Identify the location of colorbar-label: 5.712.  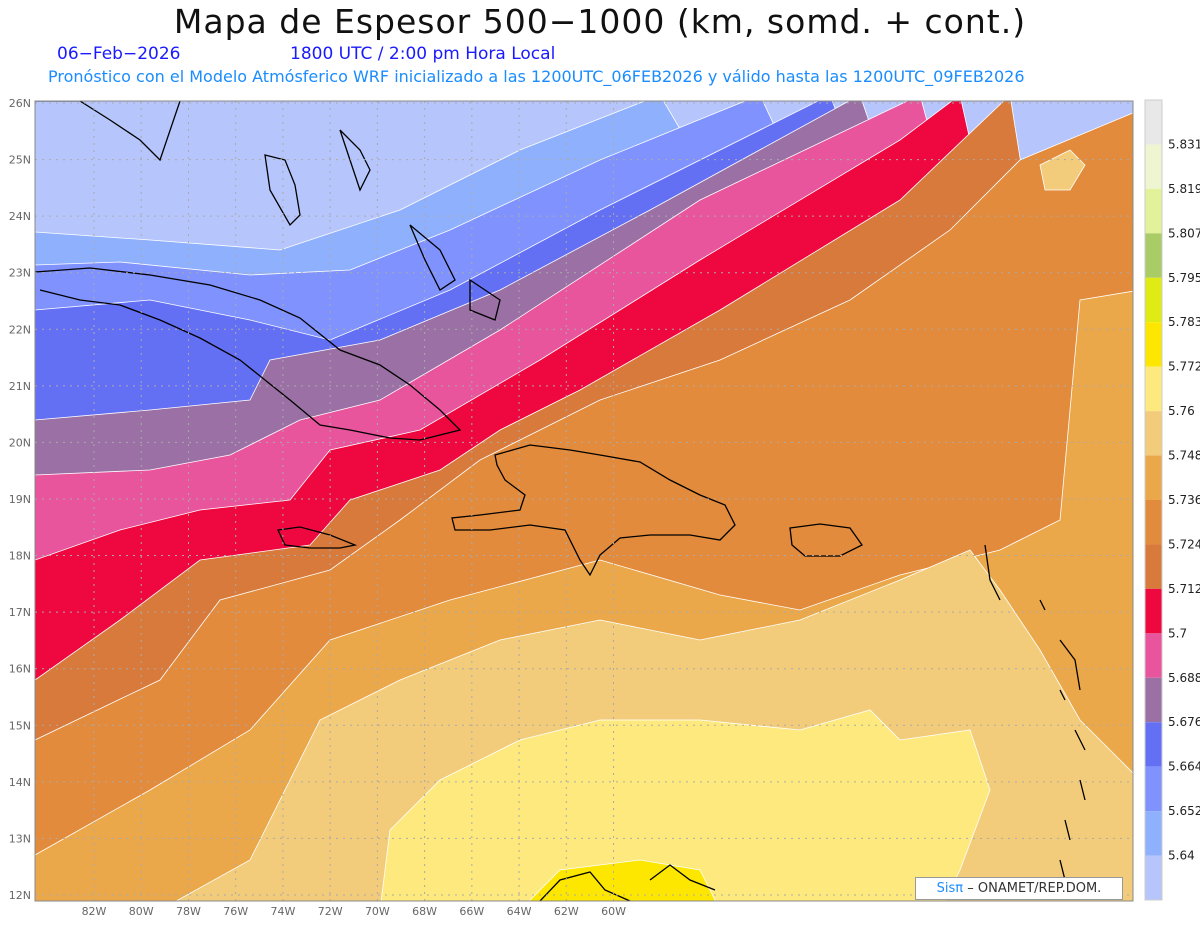
(1184, 589).